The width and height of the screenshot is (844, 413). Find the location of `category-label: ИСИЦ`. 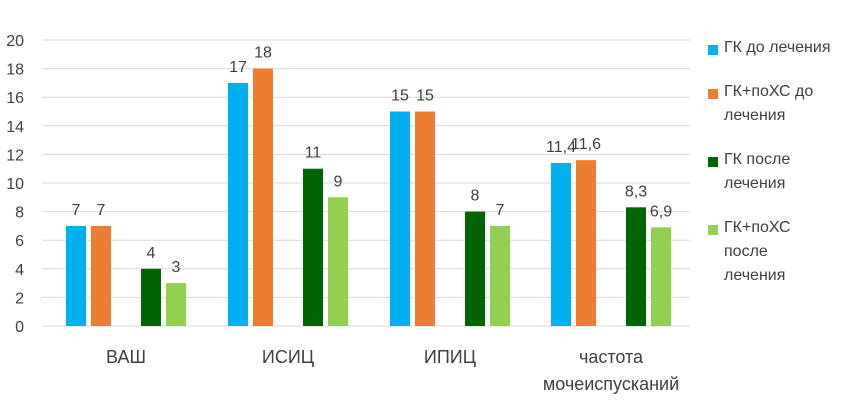

category-label: ИСИЦ is located at coordinates (288, 357).